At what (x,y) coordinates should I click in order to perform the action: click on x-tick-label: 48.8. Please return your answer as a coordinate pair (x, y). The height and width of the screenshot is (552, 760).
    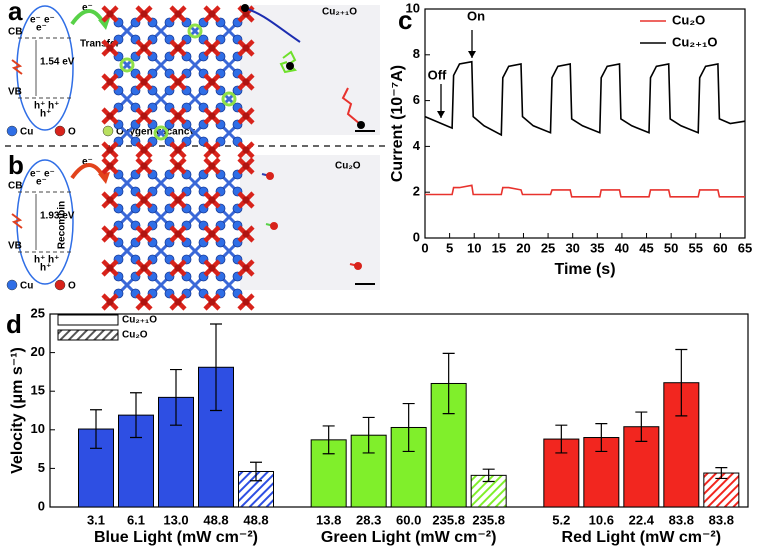
    Looking at the image, I should click on (255, 519).